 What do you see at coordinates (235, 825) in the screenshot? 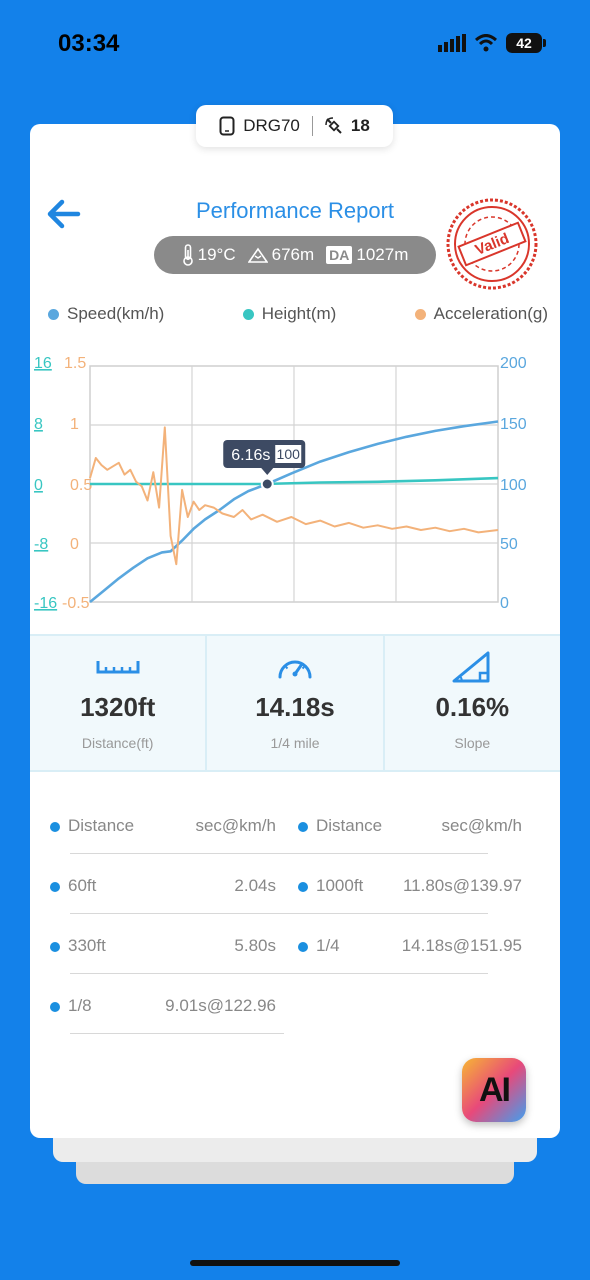
I see `split-header-left-value: sec@km/h` at bounding box center [235, 825].